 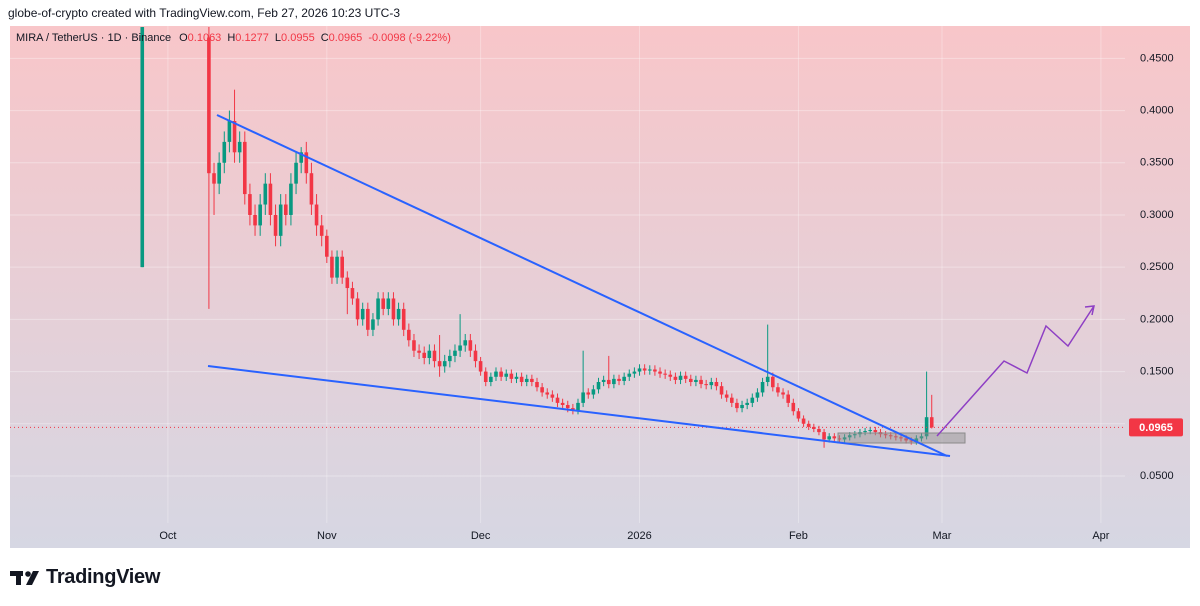 What do you see at coordinates (327, 536) in the screenshot?
I see `x-tick-label: Nov` at bounding box center [327, 536].